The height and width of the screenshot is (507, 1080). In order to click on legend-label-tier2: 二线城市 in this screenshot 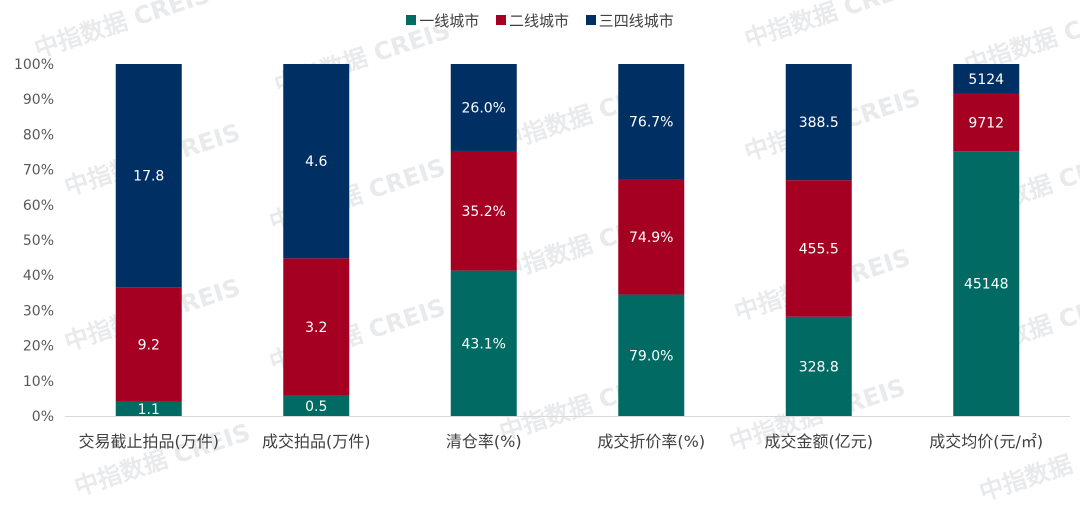, I will do `click(538, 21)`.